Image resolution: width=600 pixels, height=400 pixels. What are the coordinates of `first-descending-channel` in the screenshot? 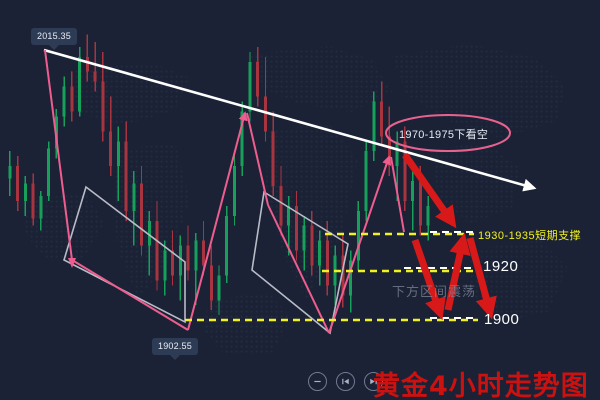 It's located at (124, 254).